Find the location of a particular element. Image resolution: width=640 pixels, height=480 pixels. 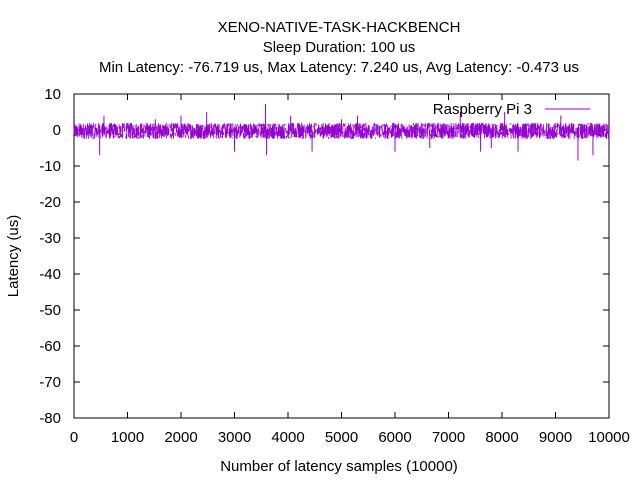

x-tick-label: 0 is located at coordinates (74, 437).